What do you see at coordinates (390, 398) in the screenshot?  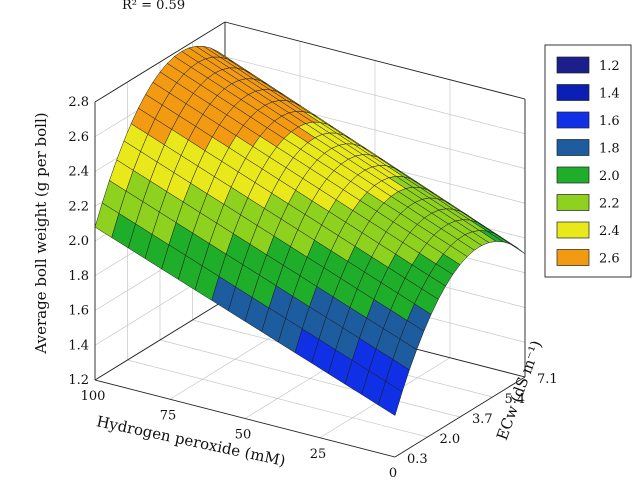 I see `surface-cell` at bounding box center [390, 398].